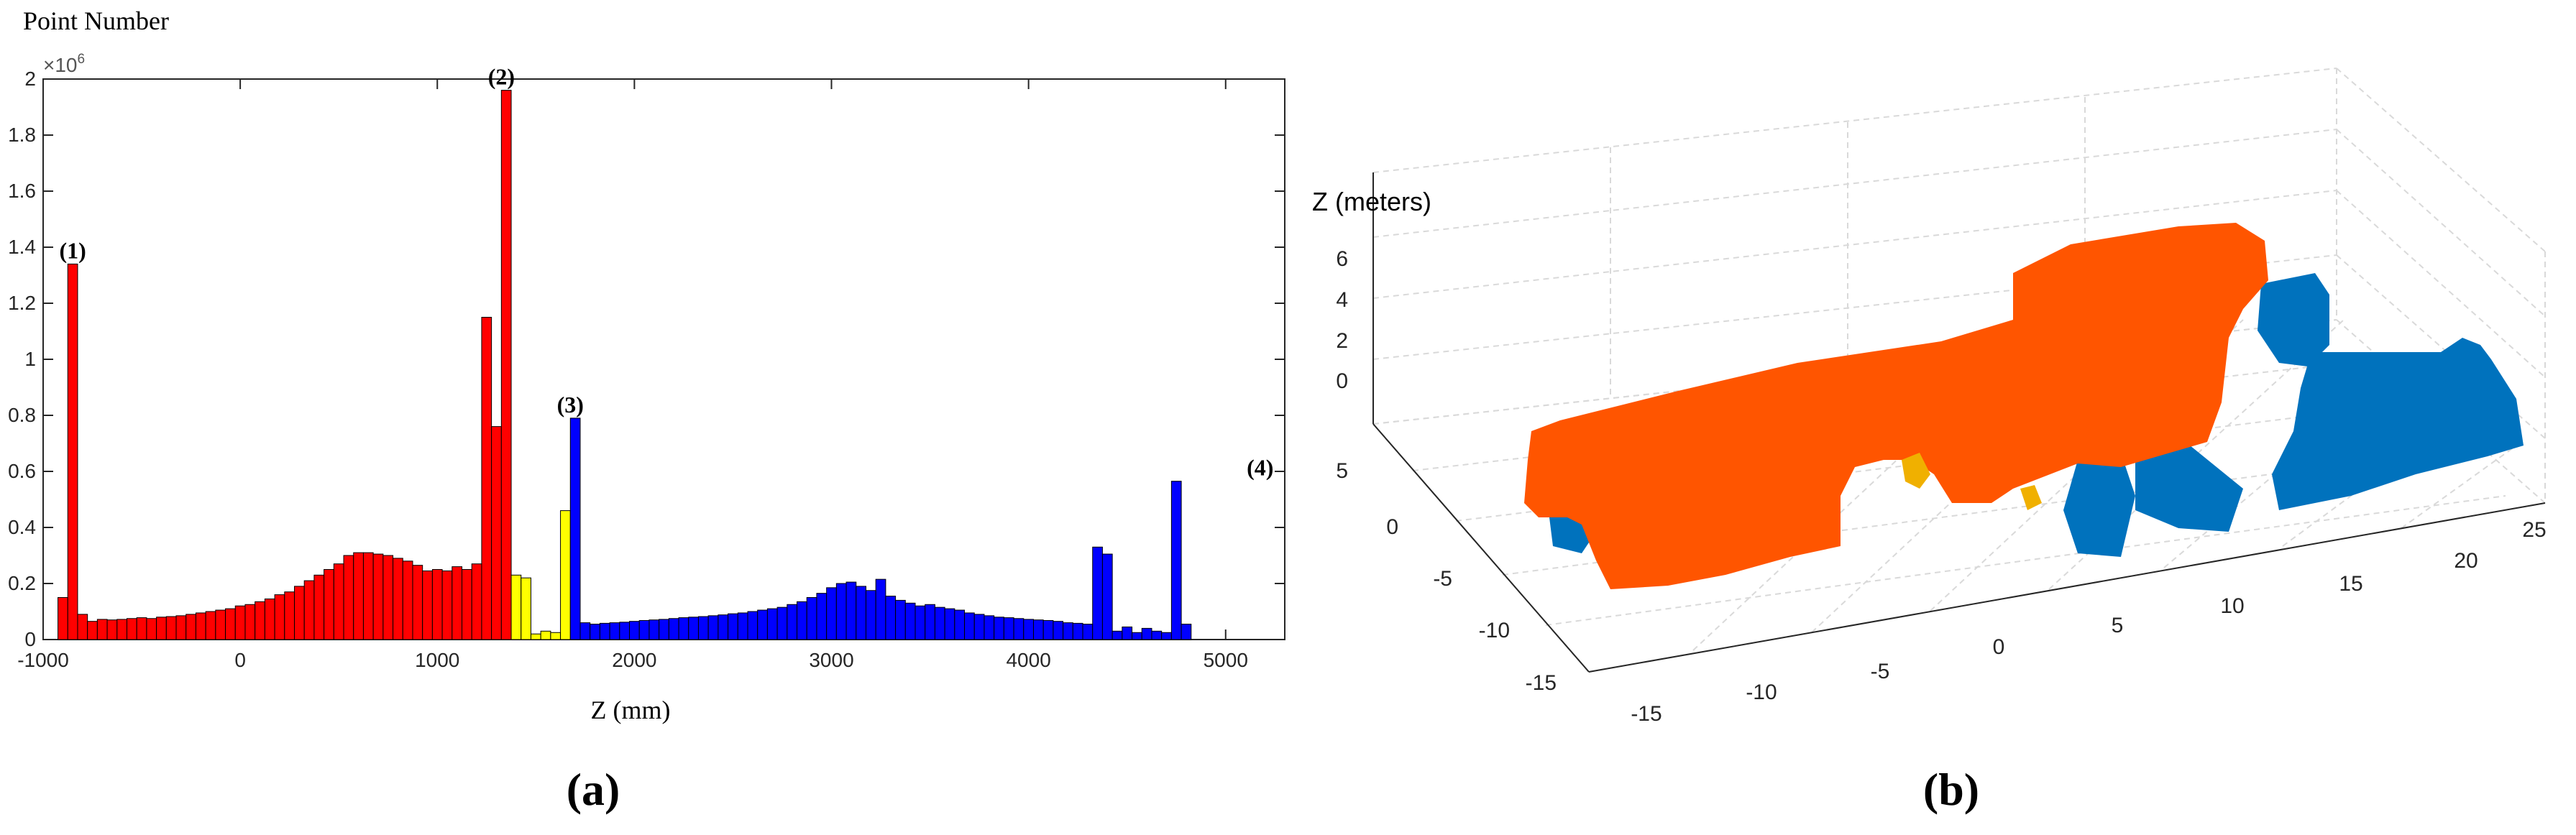 This screenshot has width=2576, height=835. Describe the element at coordinates (1999, 647) in the screenshot. I see `x-tick: 0` at that location.